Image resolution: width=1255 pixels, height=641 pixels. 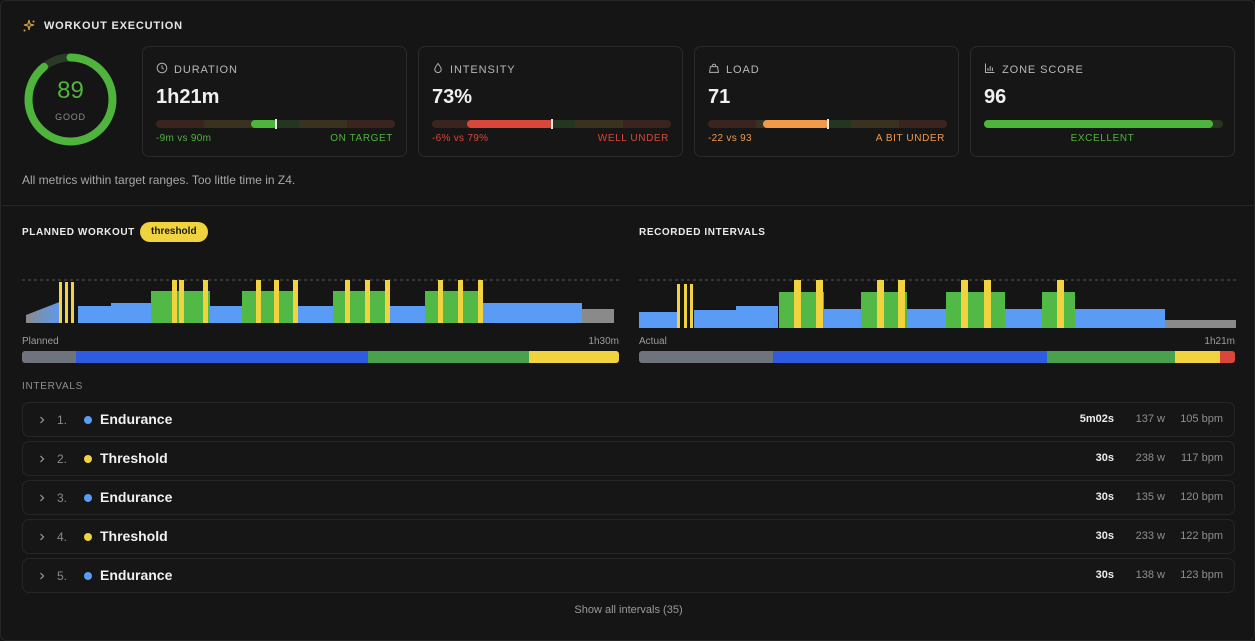 I want to click on interval-power: 135 w, so click(x=1150, y=497).